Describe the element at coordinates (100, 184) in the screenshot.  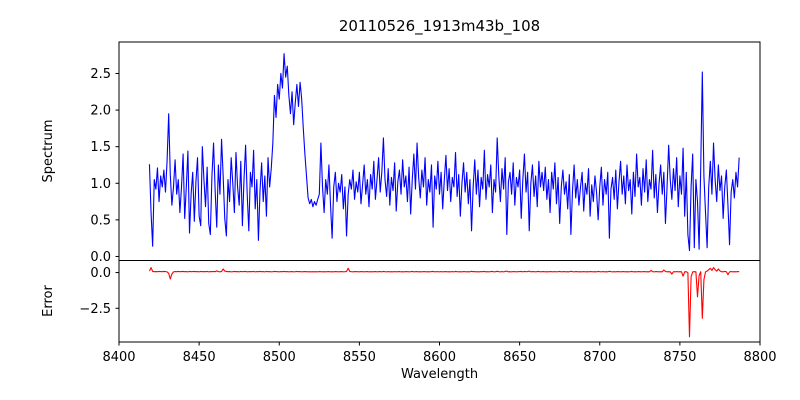
I see `spectrum-y-tick-label: 1.0` at that location.